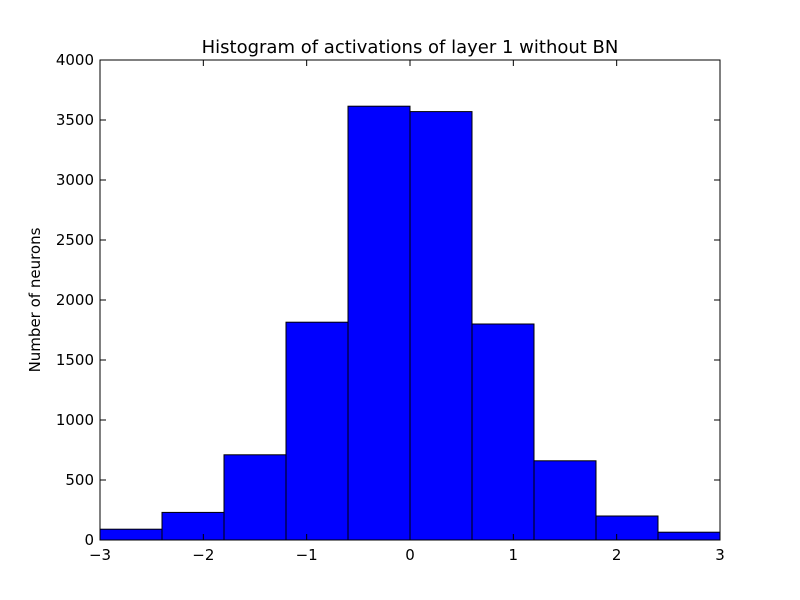  I want to click on x-tick-label: −3, so click(100, 555).